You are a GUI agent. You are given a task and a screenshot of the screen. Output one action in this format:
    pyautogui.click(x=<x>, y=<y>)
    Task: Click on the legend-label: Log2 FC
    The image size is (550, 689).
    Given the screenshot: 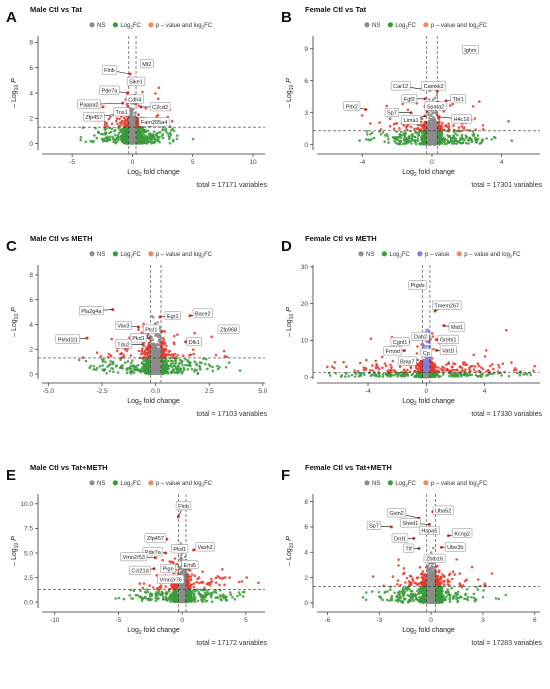 What is the action you would take?
    pyautogui.click(x=399, y=255)
    